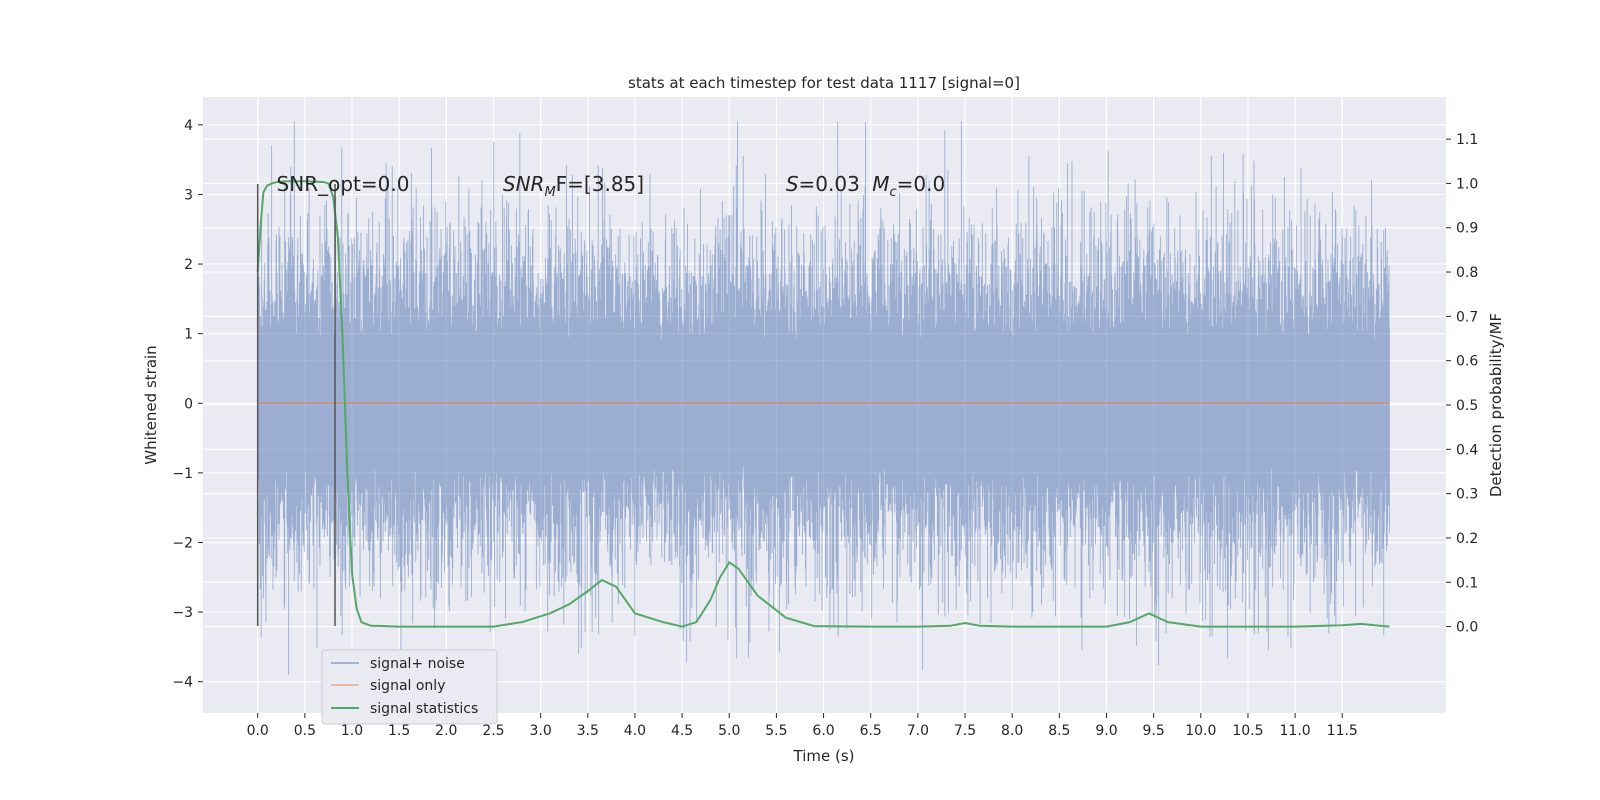  Describe the element at coordinates (1154, 731) in the screenshot. I see `x-tick-label: 9.5` at that location.